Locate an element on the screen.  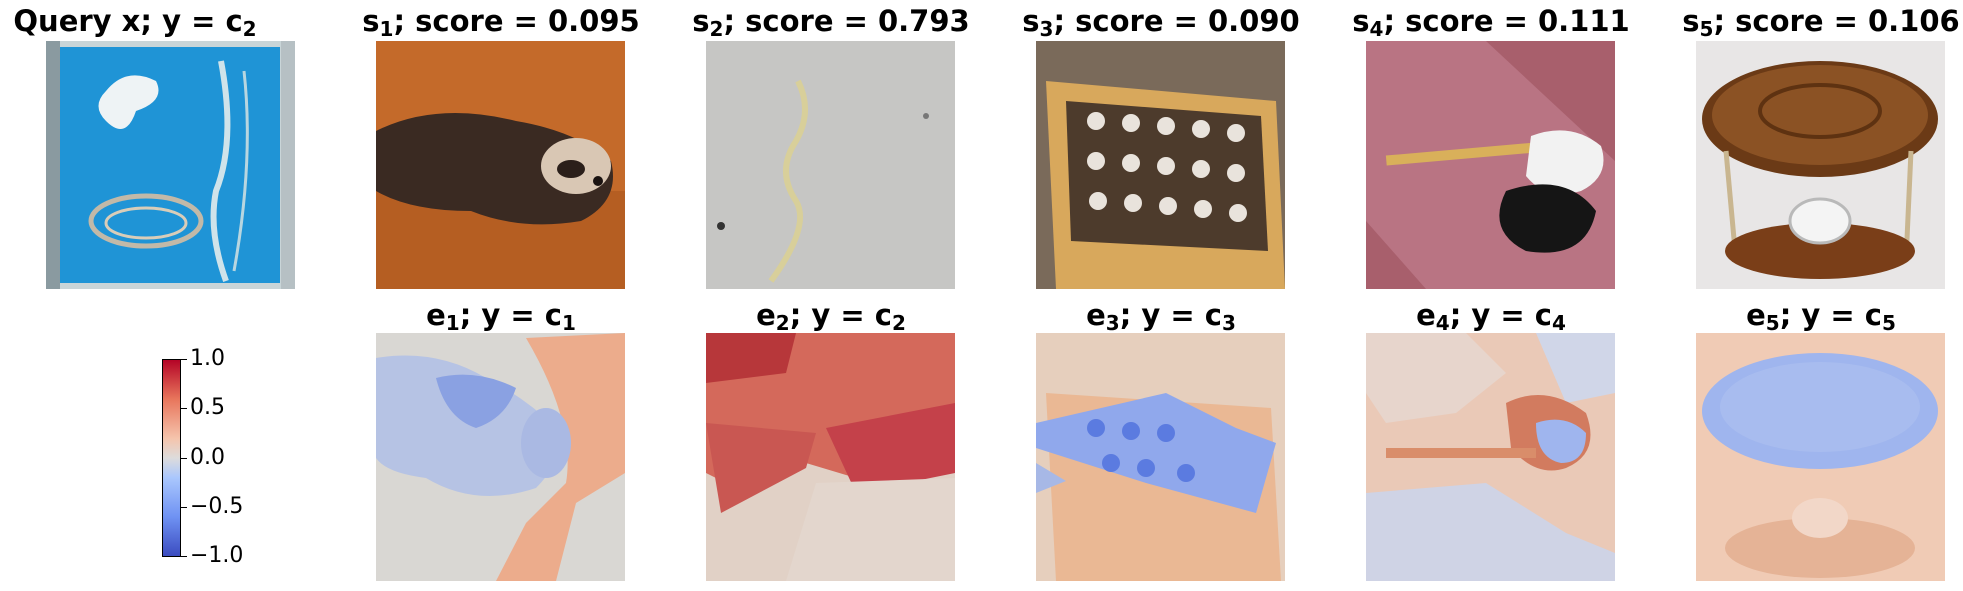
explanation-title-5: e5; y = c5 is located at coordinates (1821, 316).